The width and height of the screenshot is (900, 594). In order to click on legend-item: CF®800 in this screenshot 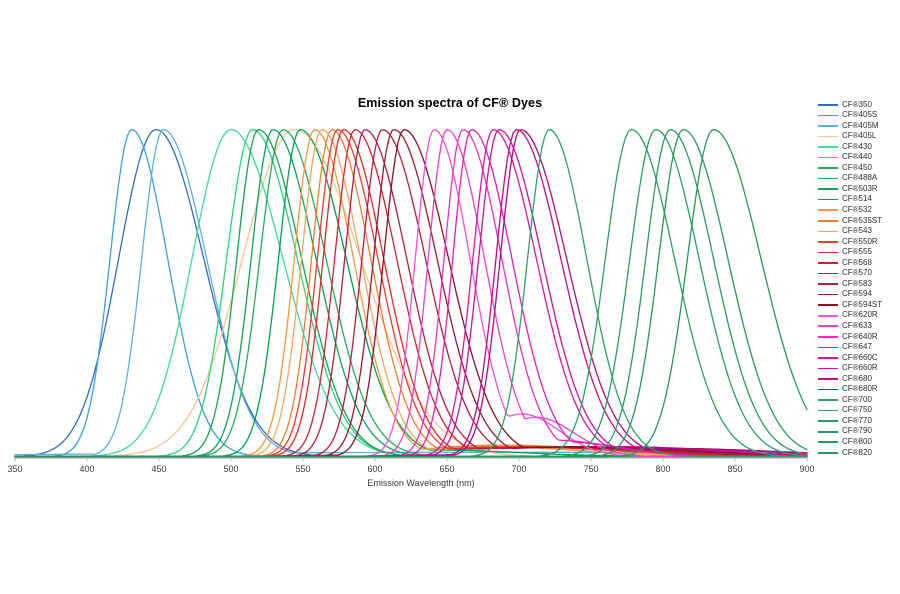, I will do `click(859, 442)`.